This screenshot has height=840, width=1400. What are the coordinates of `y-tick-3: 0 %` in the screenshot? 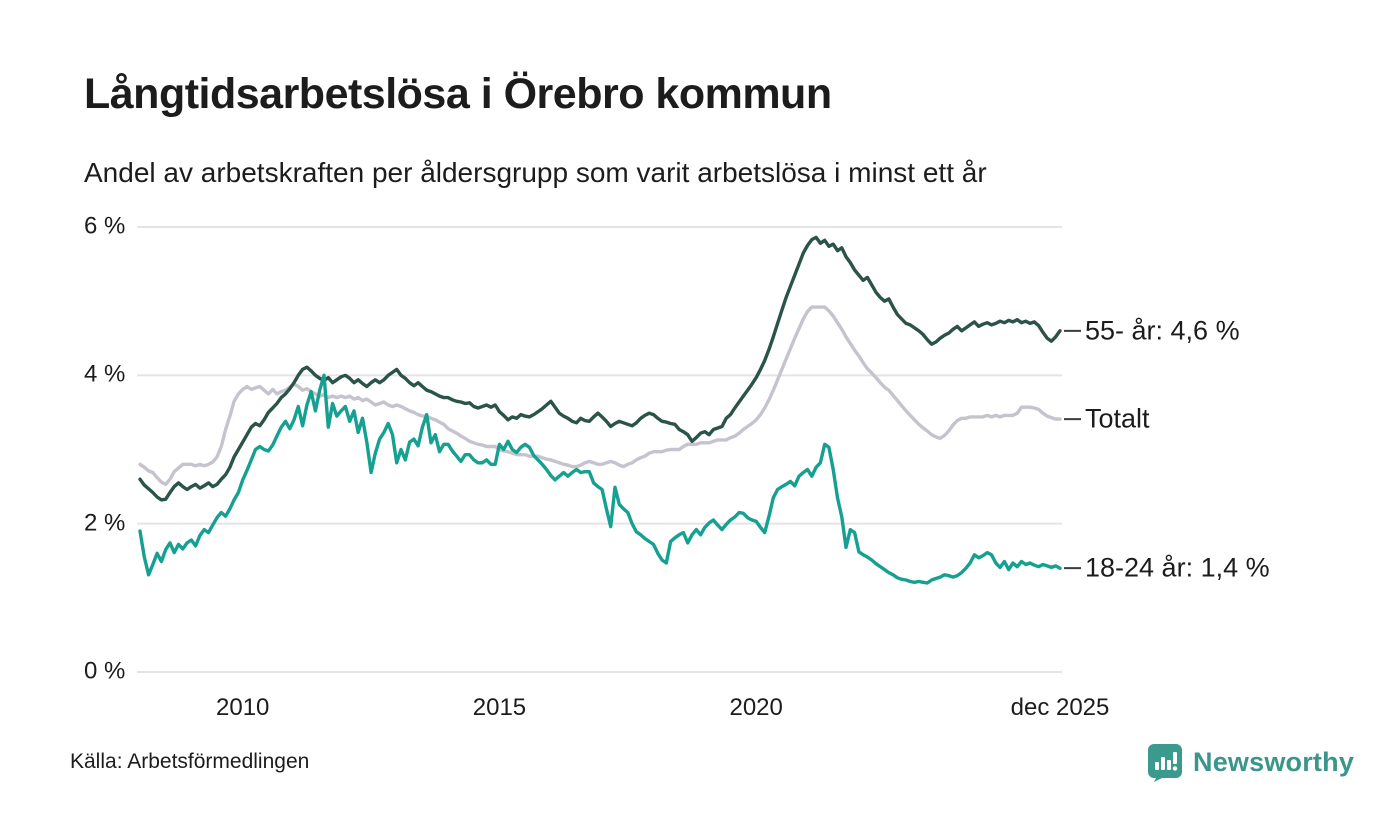 It's located at (105, 671).